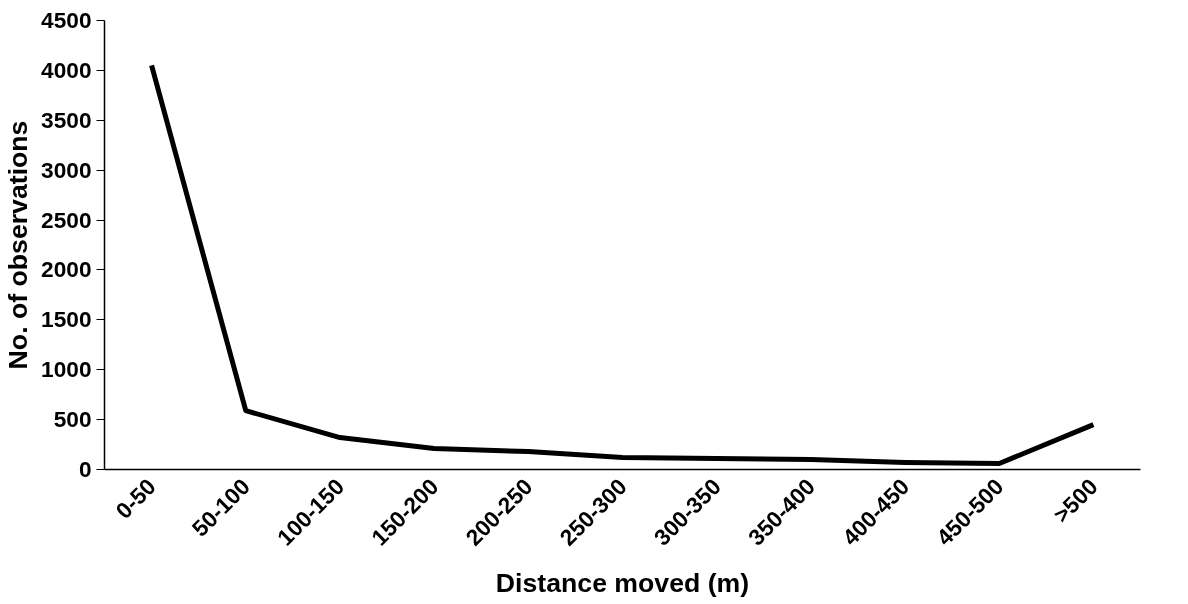 Image resolution: width=1188 pixels, height=604 pixels. What do you see at coordinates (66, 319) in the screenshot?
I see `y-tick-label: 1500` at bounding box center [66, 319].